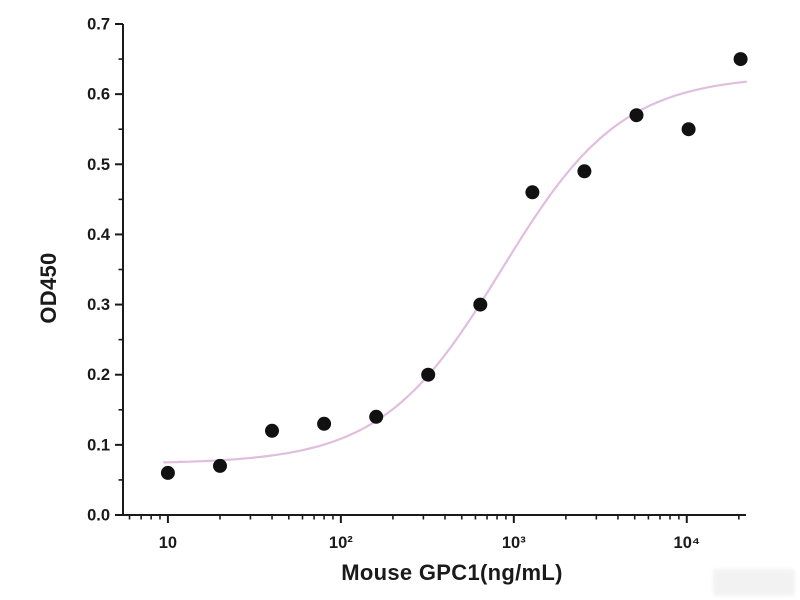 This screenshot has width=800, height=600. What do you see at coordinates (687, 543) in the screenshot?
I see `x-tick-label: 10⁴` at bounding box center [687, 543].